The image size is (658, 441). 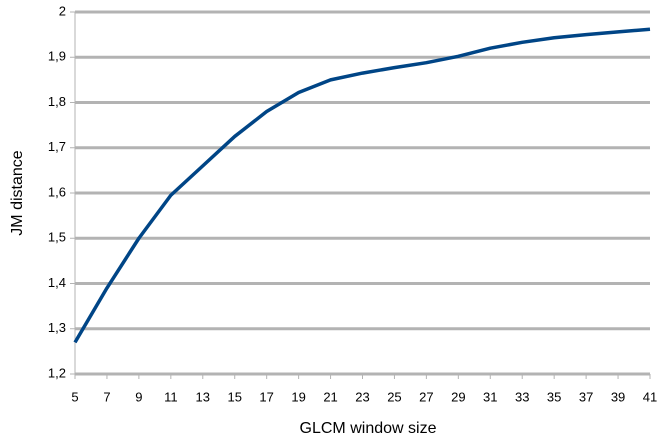 What do you see at coordinates (57, 282) in the screenshot?
I see `y-tick-label: 1,4` at bounding box center [57, 282].